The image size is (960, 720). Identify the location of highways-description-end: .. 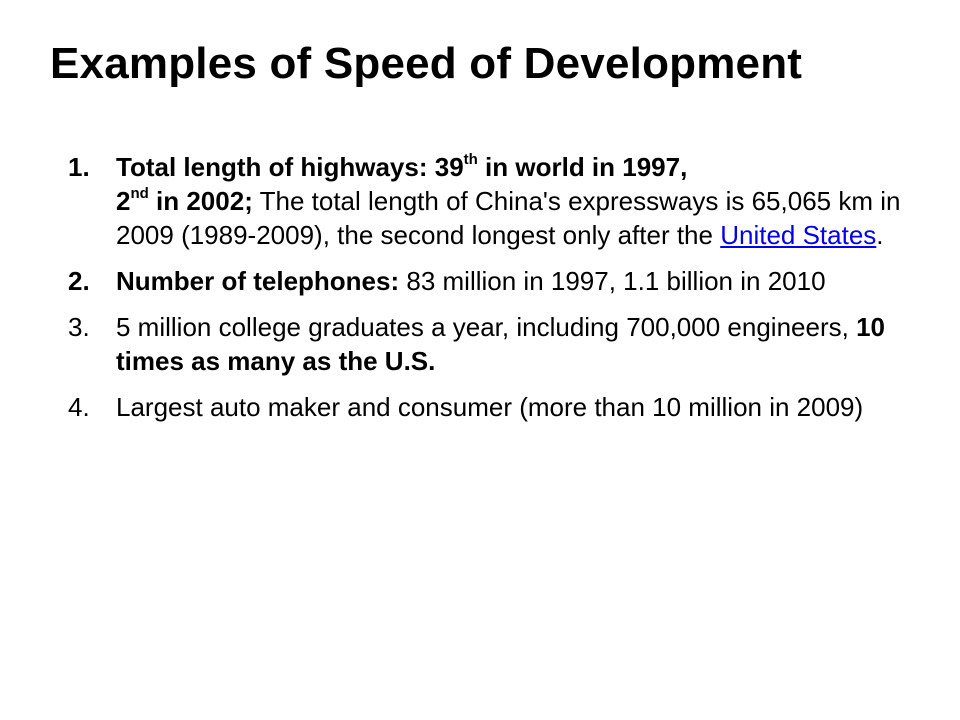
(880, 235).